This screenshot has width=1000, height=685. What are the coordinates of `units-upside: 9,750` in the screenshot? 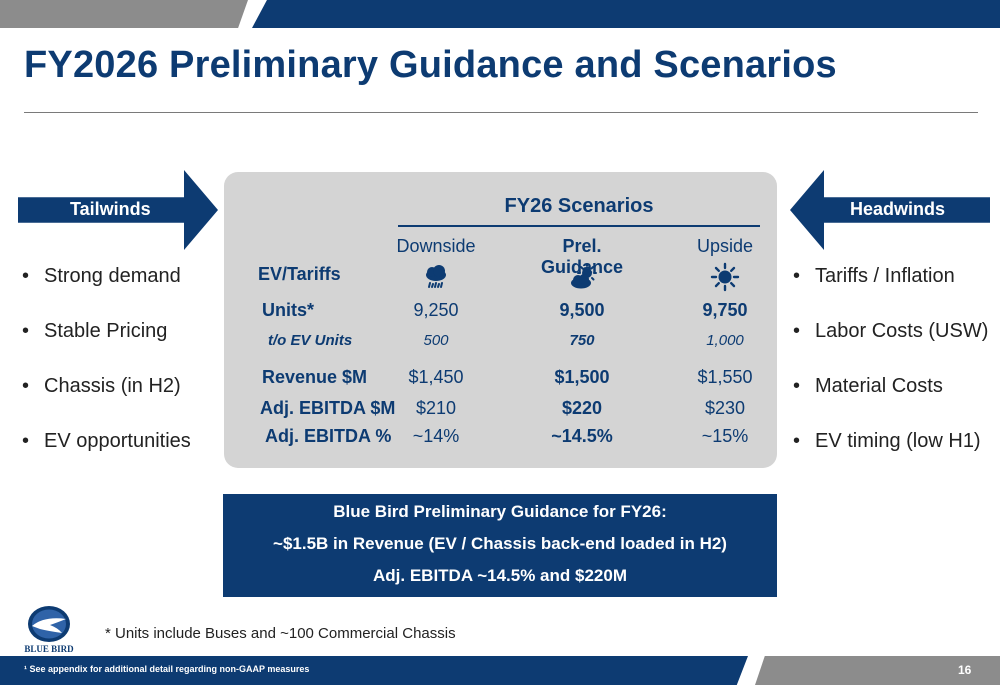 It's located at (725, 310).